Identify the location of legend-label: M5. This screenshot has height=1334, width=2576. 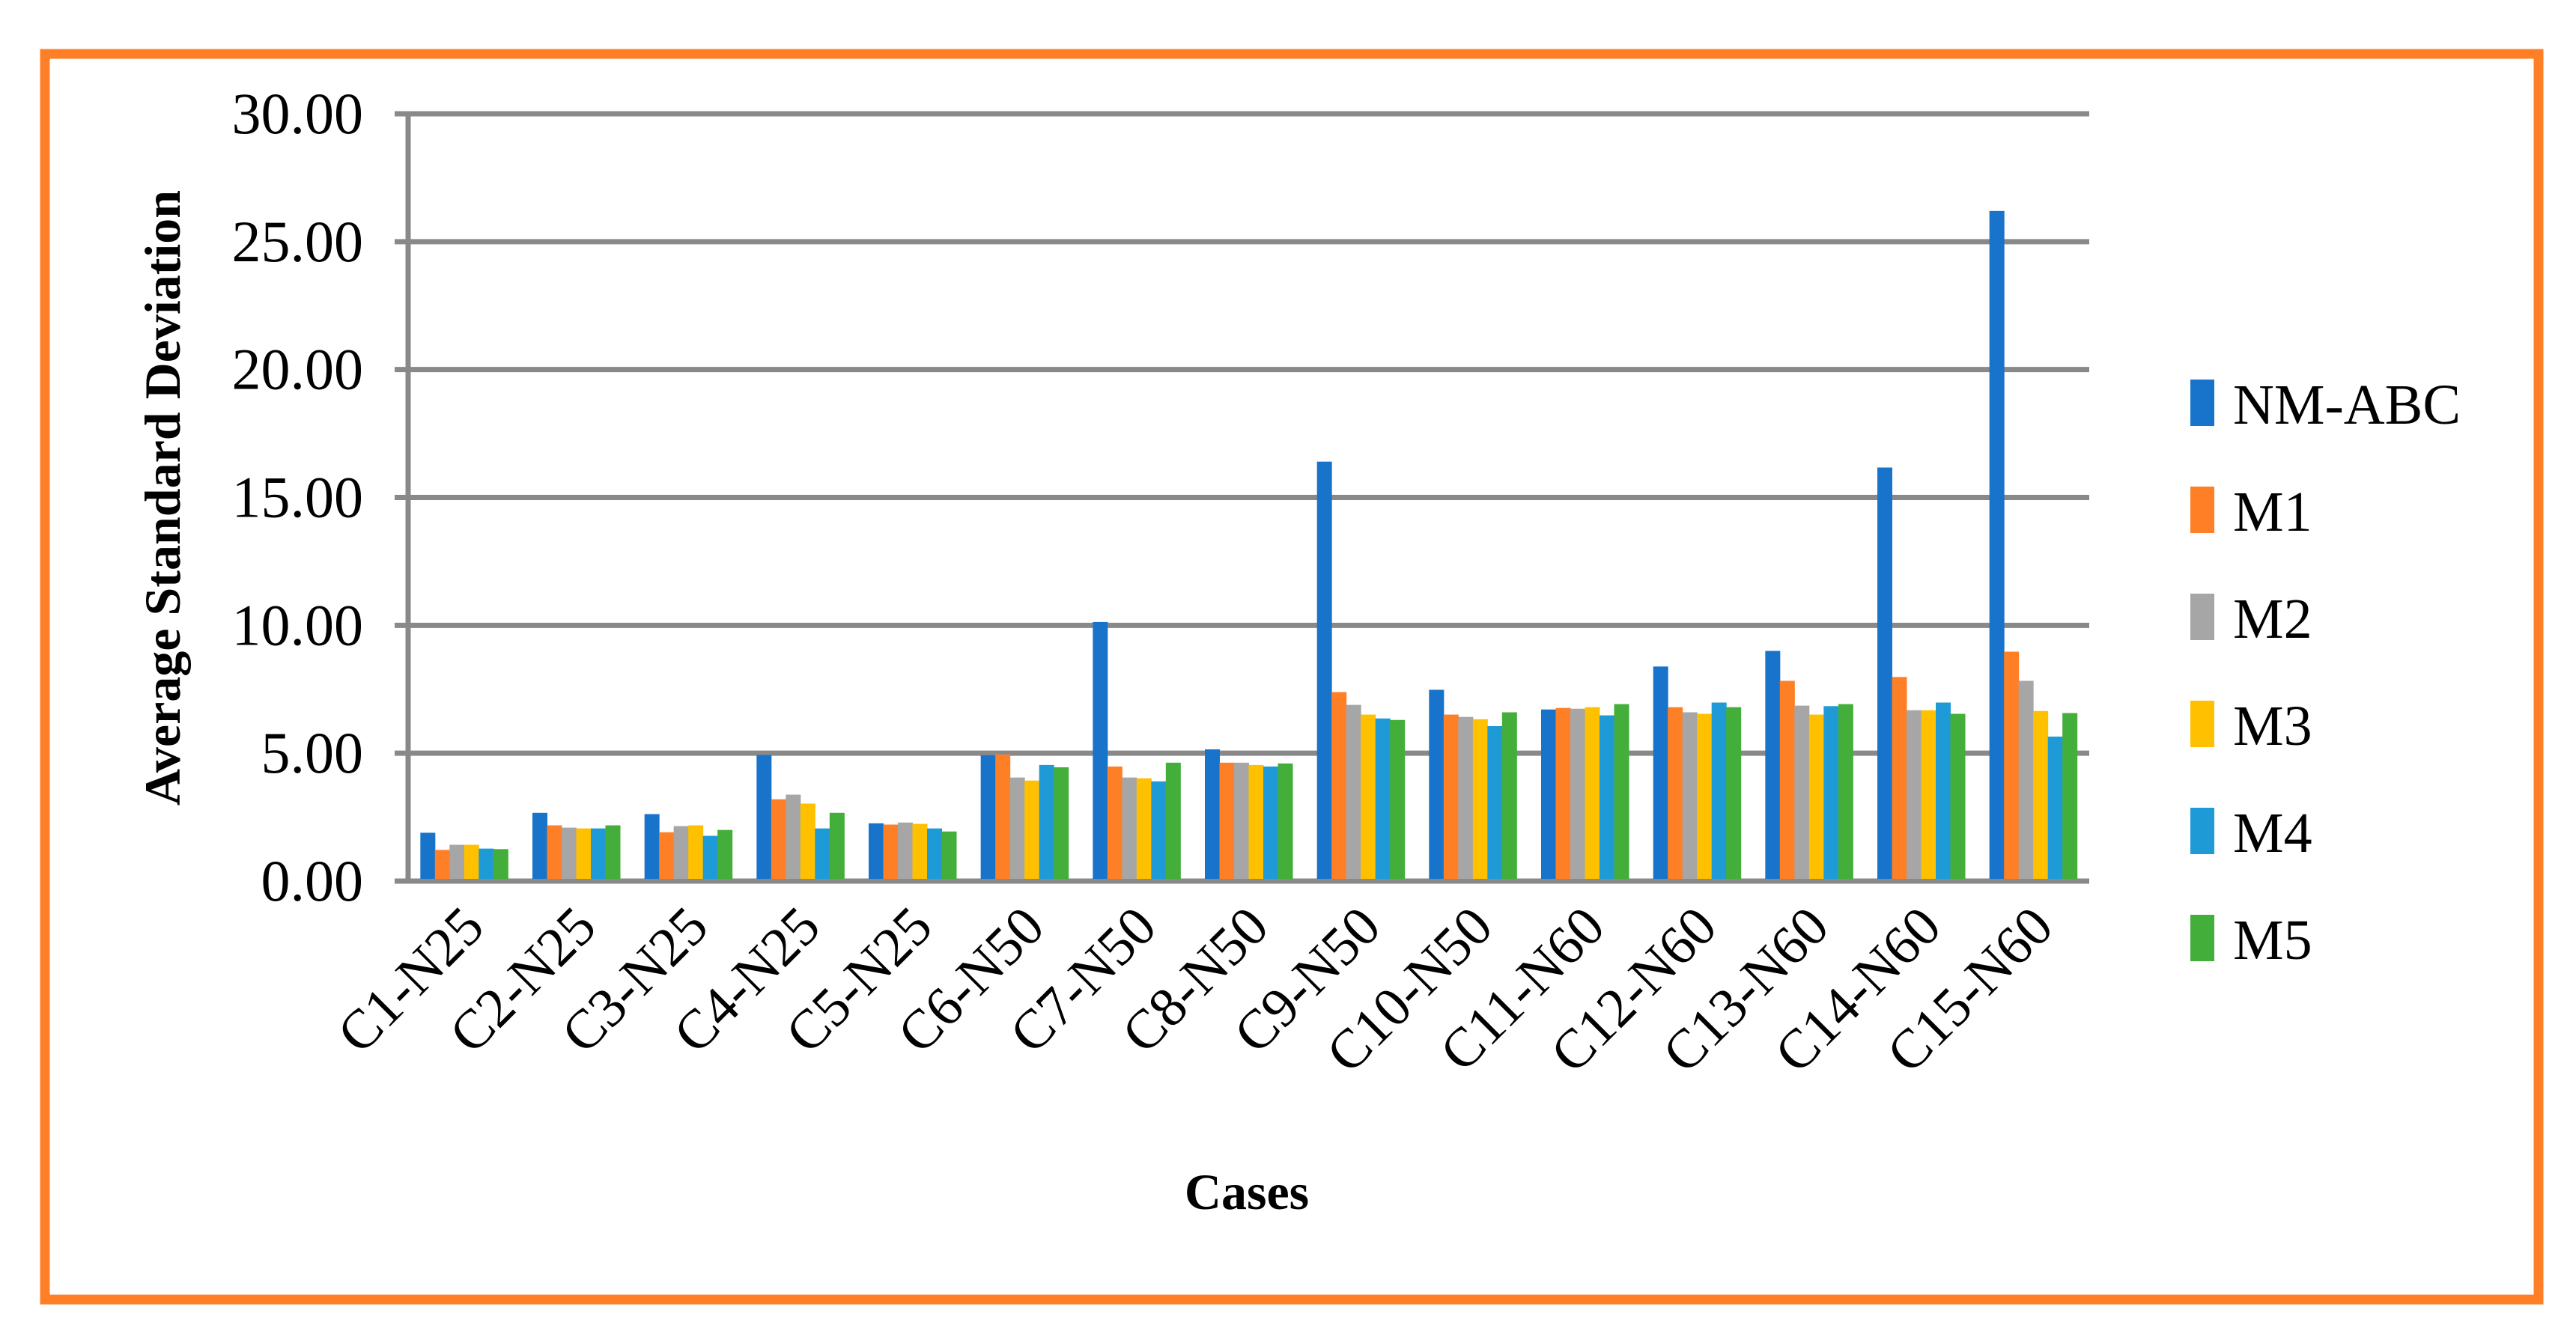
(2272, 940).